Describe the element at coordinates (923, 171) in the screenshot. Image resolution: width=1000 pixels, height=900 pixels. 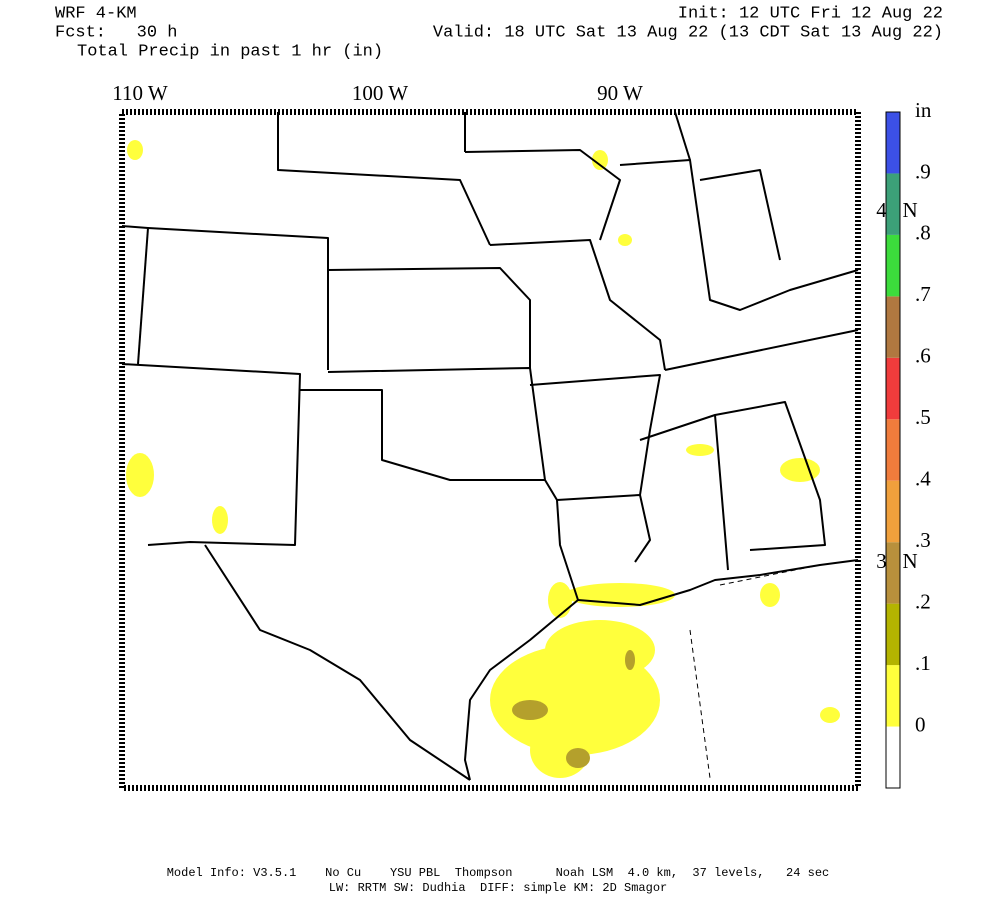
I see `colorbar-label: .9` at that location.